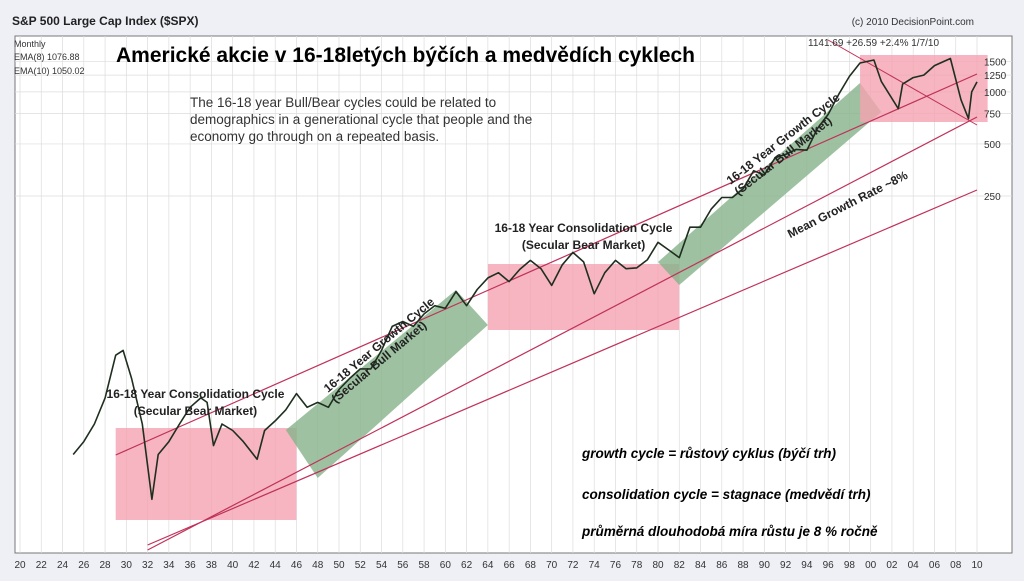 Image resolution: width=1024 pixels, height=581 pixels. Describe the element at coordinates (992, 197) in the screenshot. I see `y-tick-label: 250` at that location.